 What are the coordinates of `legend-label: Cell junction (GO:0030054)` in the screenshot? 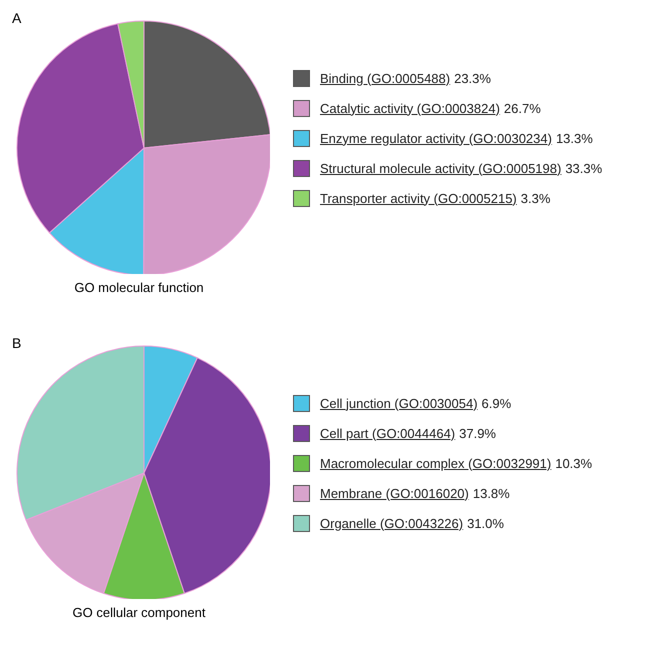 It's located at (399, 403).